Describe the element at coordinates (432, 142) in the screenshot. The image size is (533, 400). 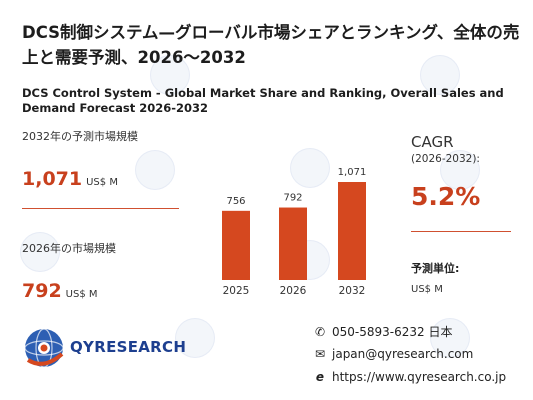
I see `cagr-label: CAGR` at that location.